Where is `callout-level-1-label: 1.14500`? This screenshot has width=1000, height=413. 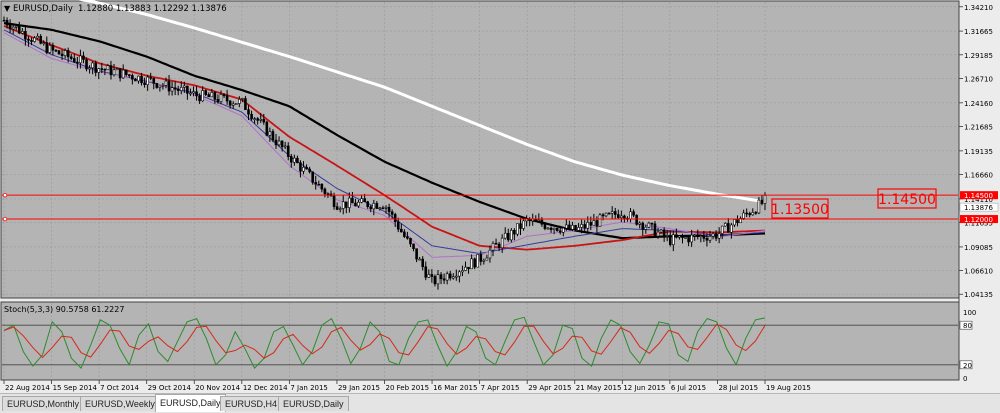 callout-level-1-label: 1.14500 is located at coordinates (907, 200).